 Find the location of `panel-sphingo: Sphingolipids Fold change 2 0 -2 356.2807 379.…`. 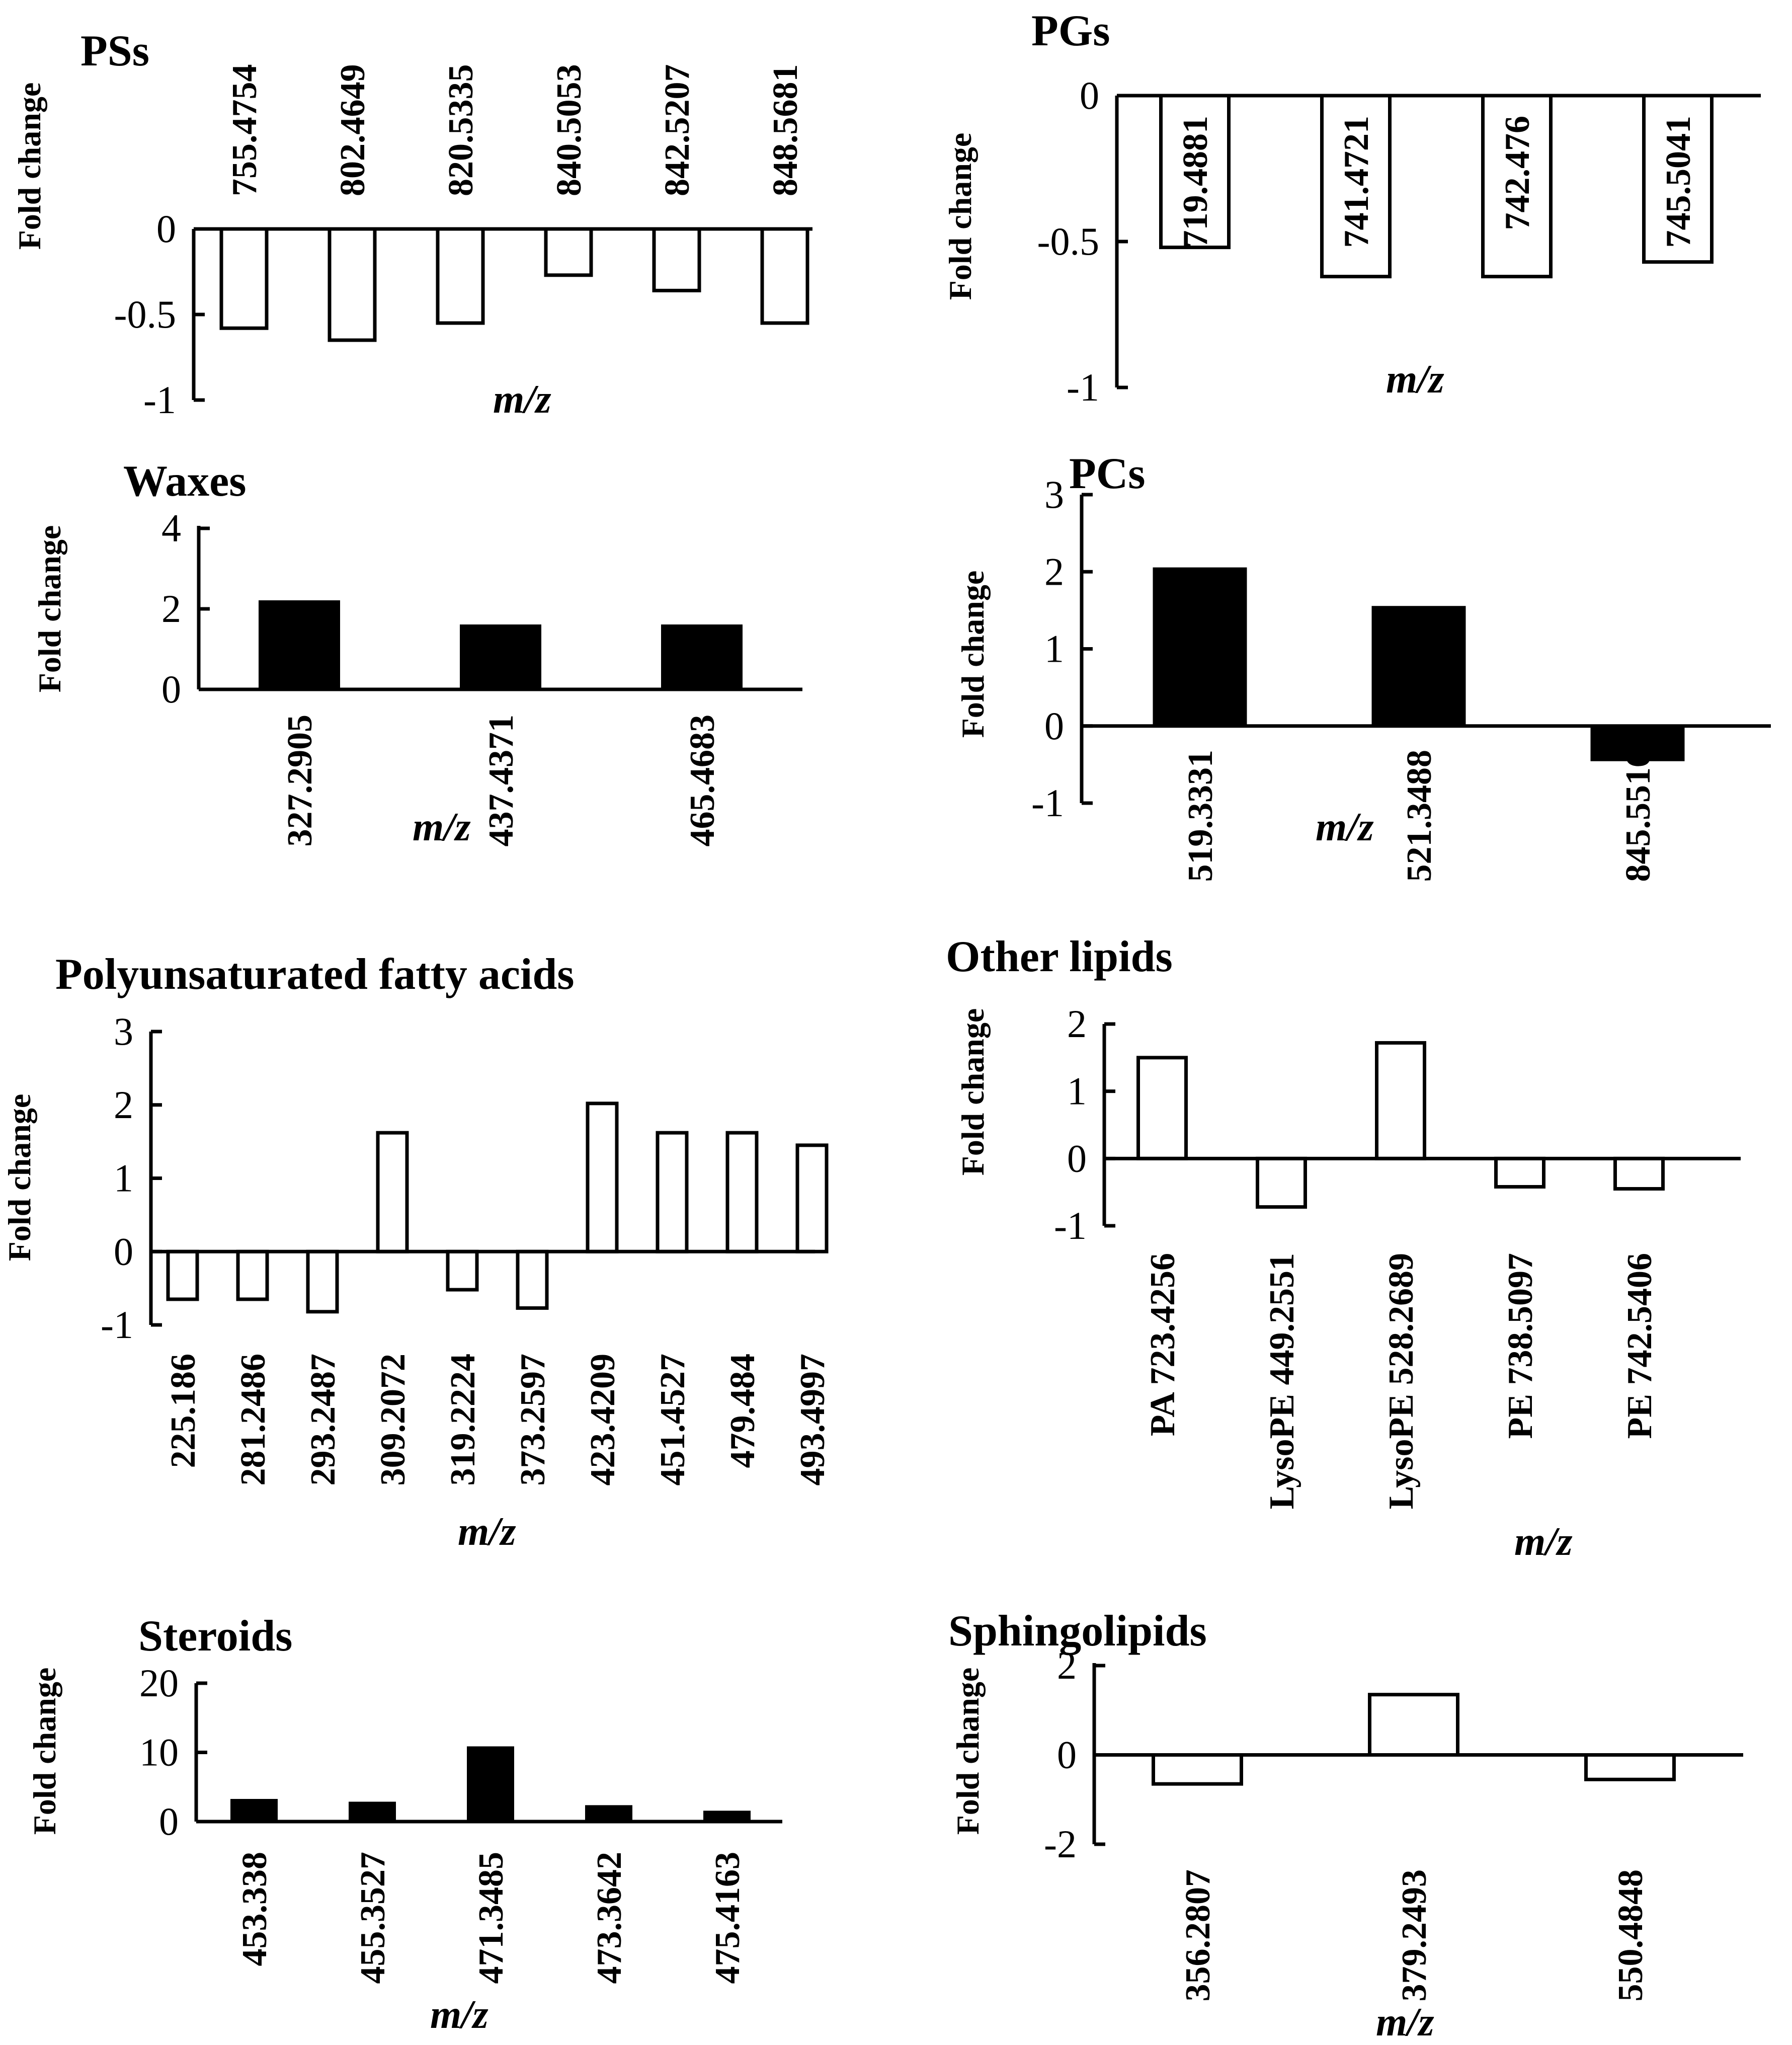

panel-sphingo: Sphingolipids Fold change 2 0 -2 356.2807 379.… is located at coordinates (1345, 1825).